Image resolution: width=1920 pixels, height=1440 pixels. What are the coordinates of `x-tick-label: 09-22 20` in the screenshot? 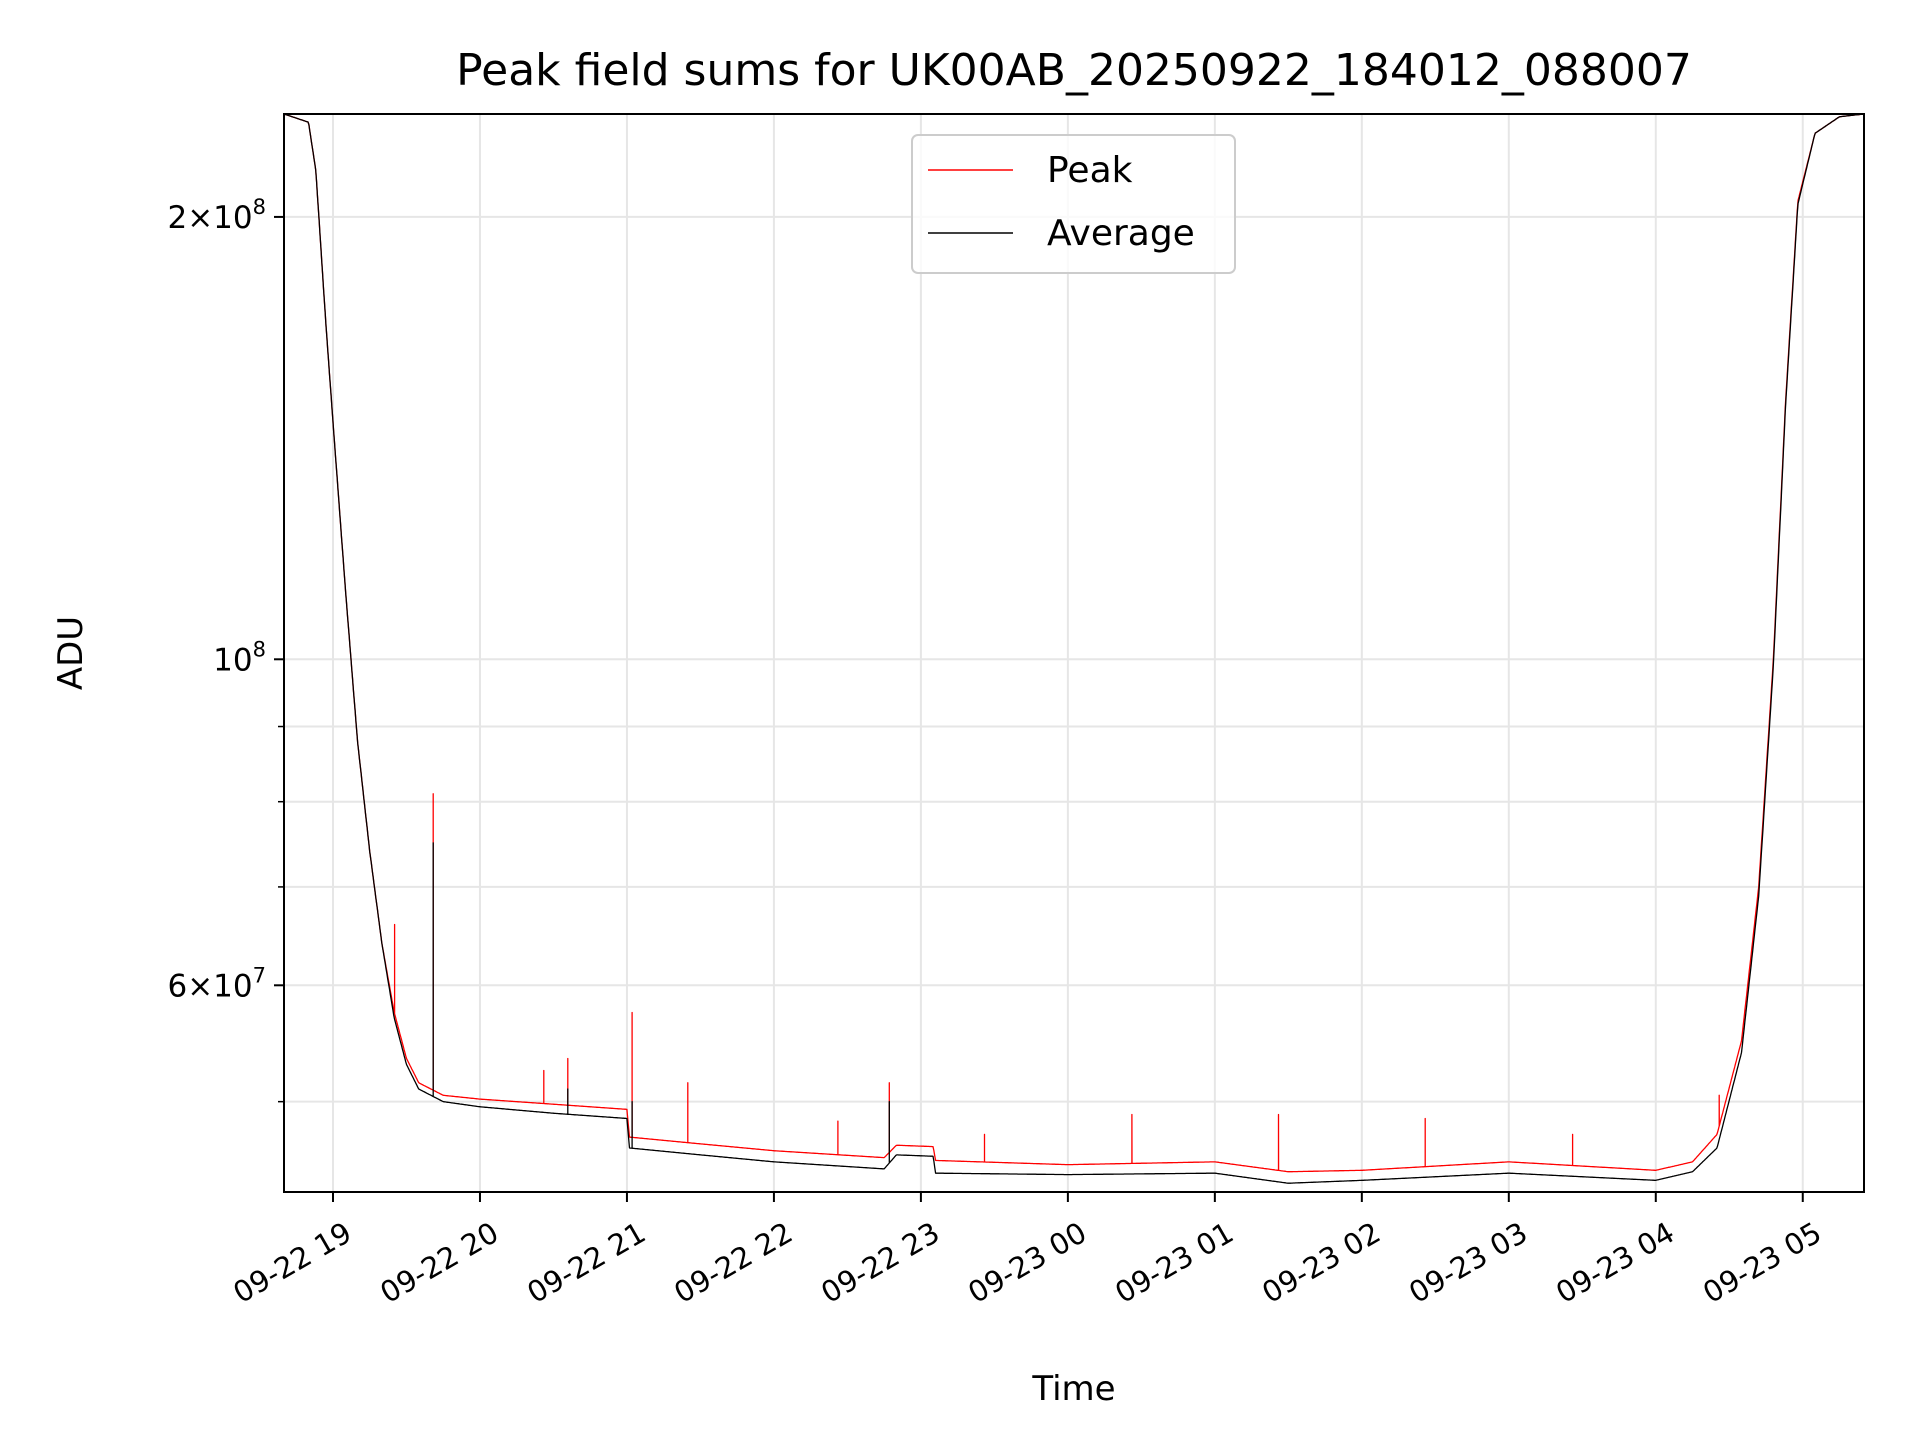 It's located at (439, 1262).